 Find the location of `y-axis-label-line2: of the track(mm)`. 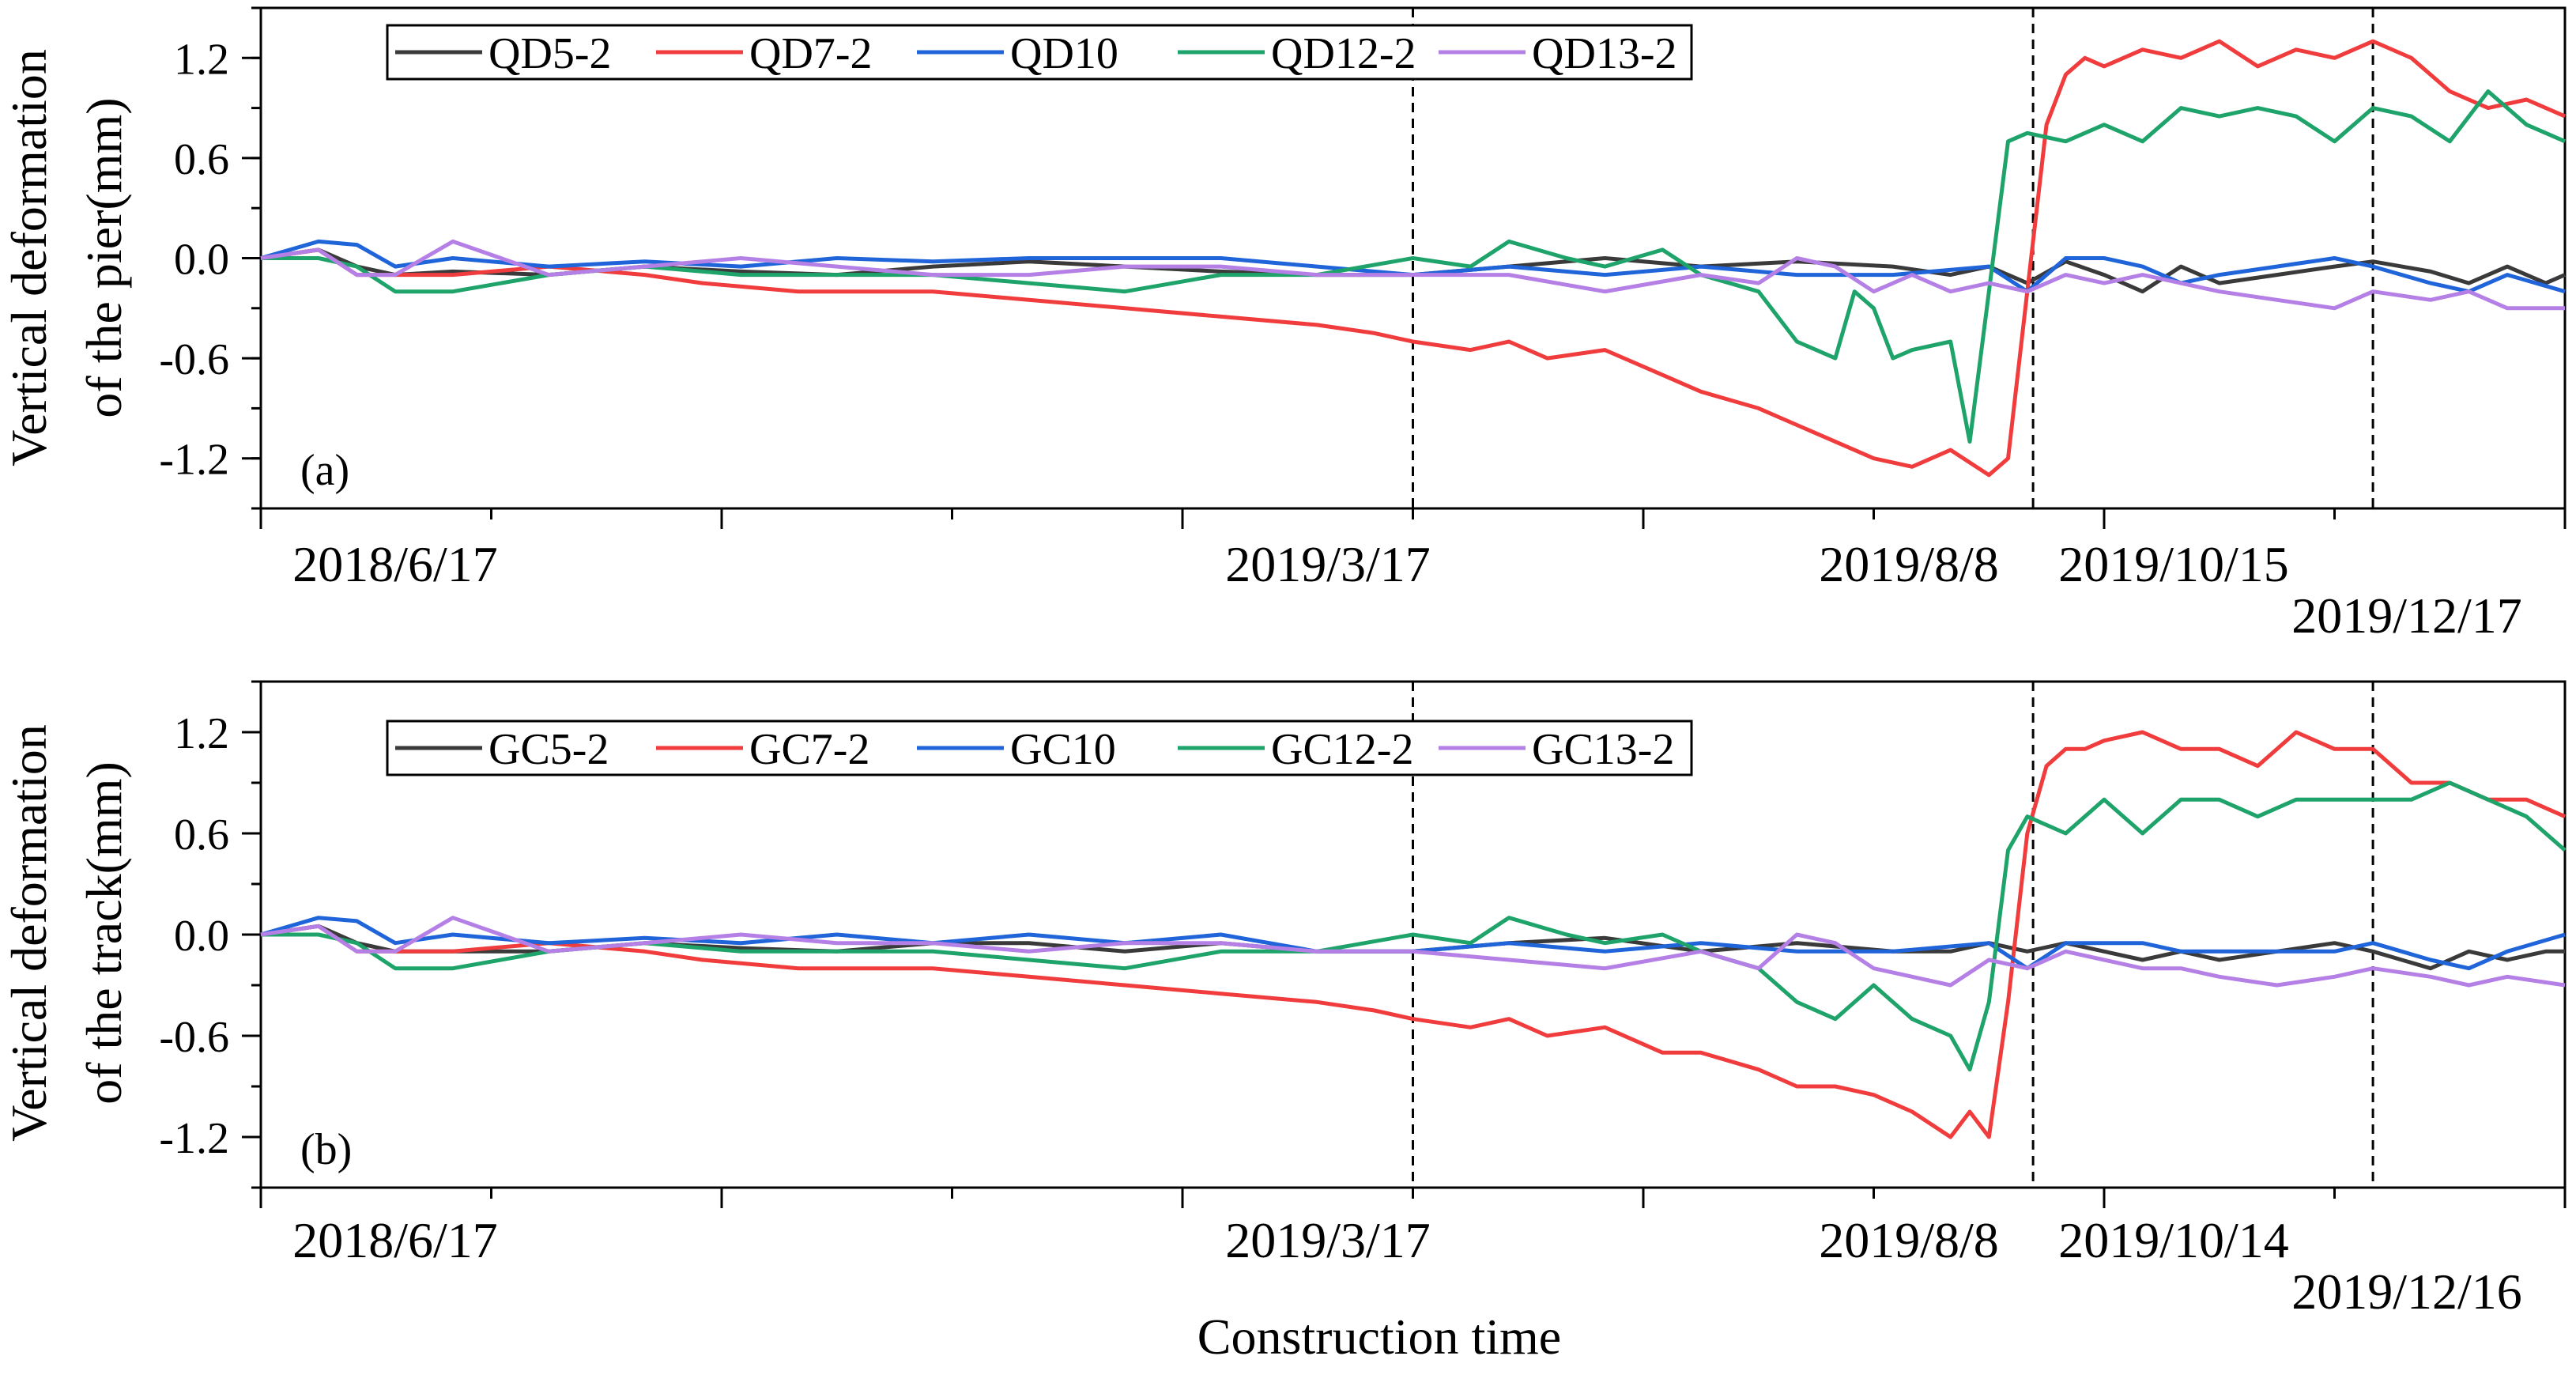

y-axis-label-line2: of the track(mm) is located at coordinates (104, 933).